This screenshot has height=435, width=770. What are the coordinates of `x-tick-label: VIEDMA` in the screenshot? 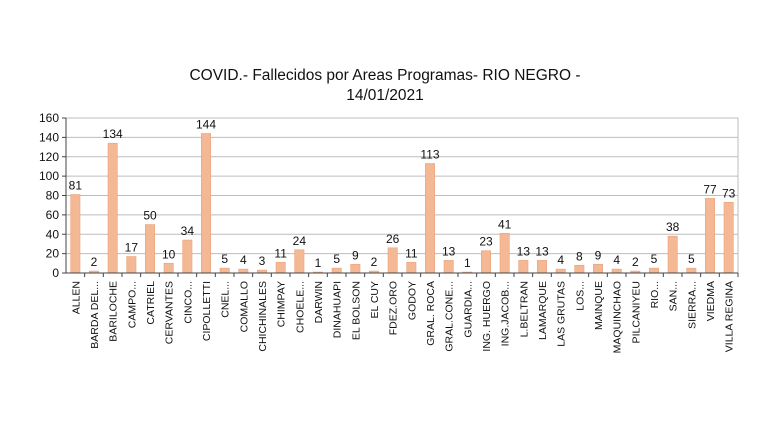 It's located at (711, 301).